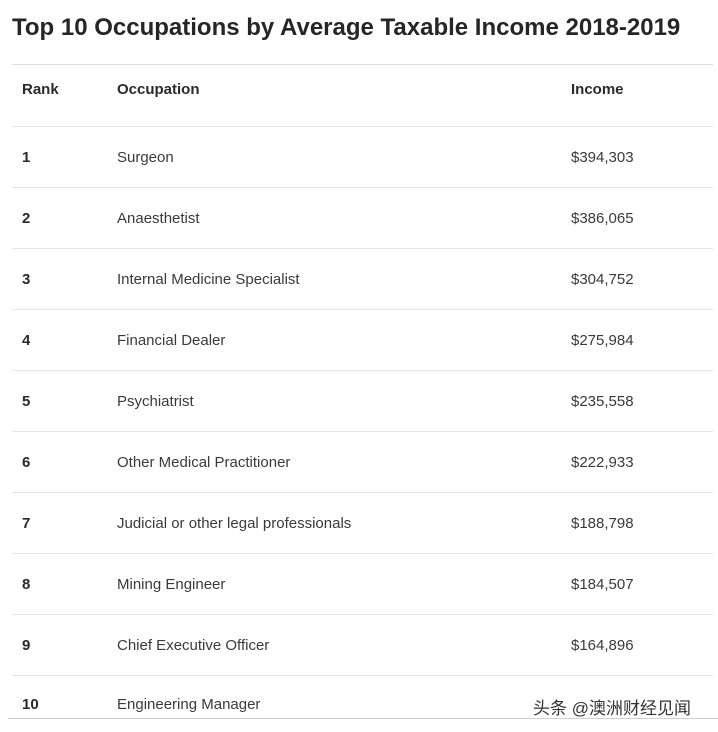  I want to click on income-cell: $188,798, so click(602, 523).